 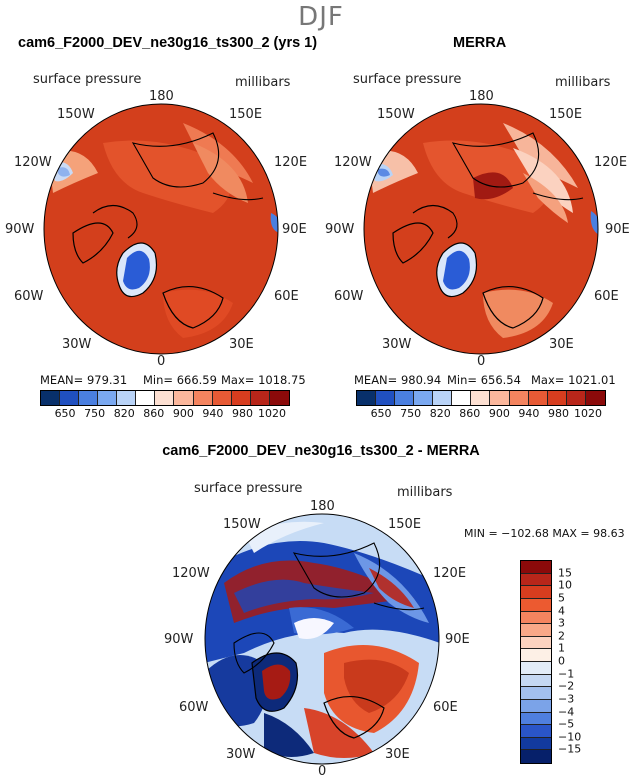 I want to click on panel-1-lon-30w: 30W, so click(x=77, y=344).